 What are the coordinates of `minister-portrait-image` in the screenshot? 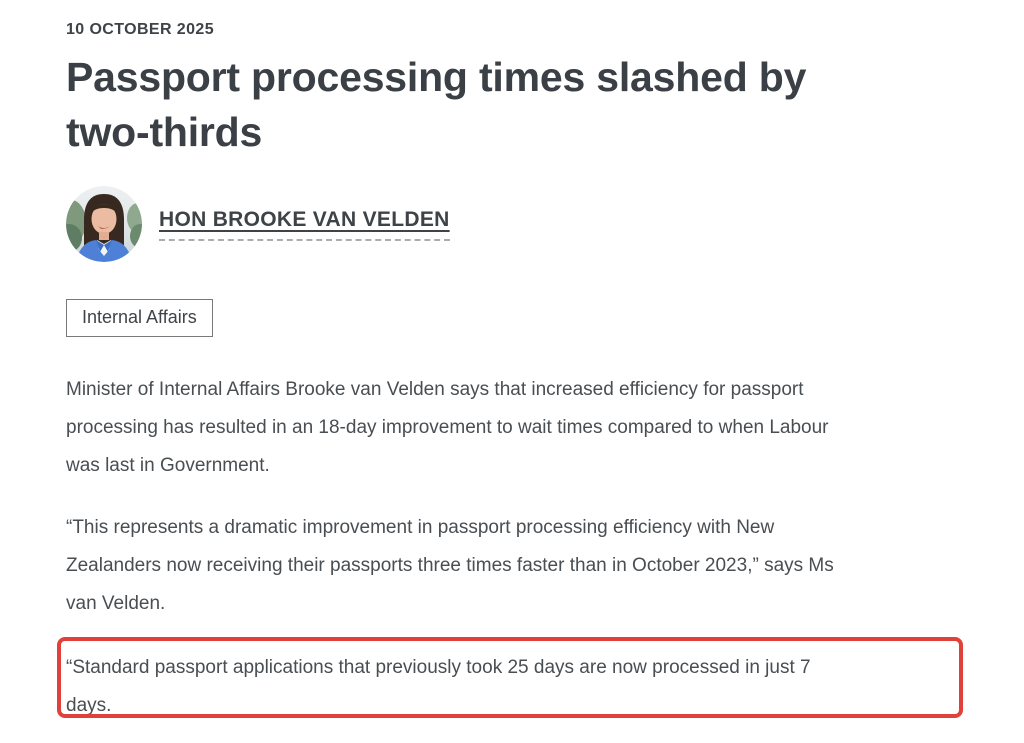 It's located at (104, 224).